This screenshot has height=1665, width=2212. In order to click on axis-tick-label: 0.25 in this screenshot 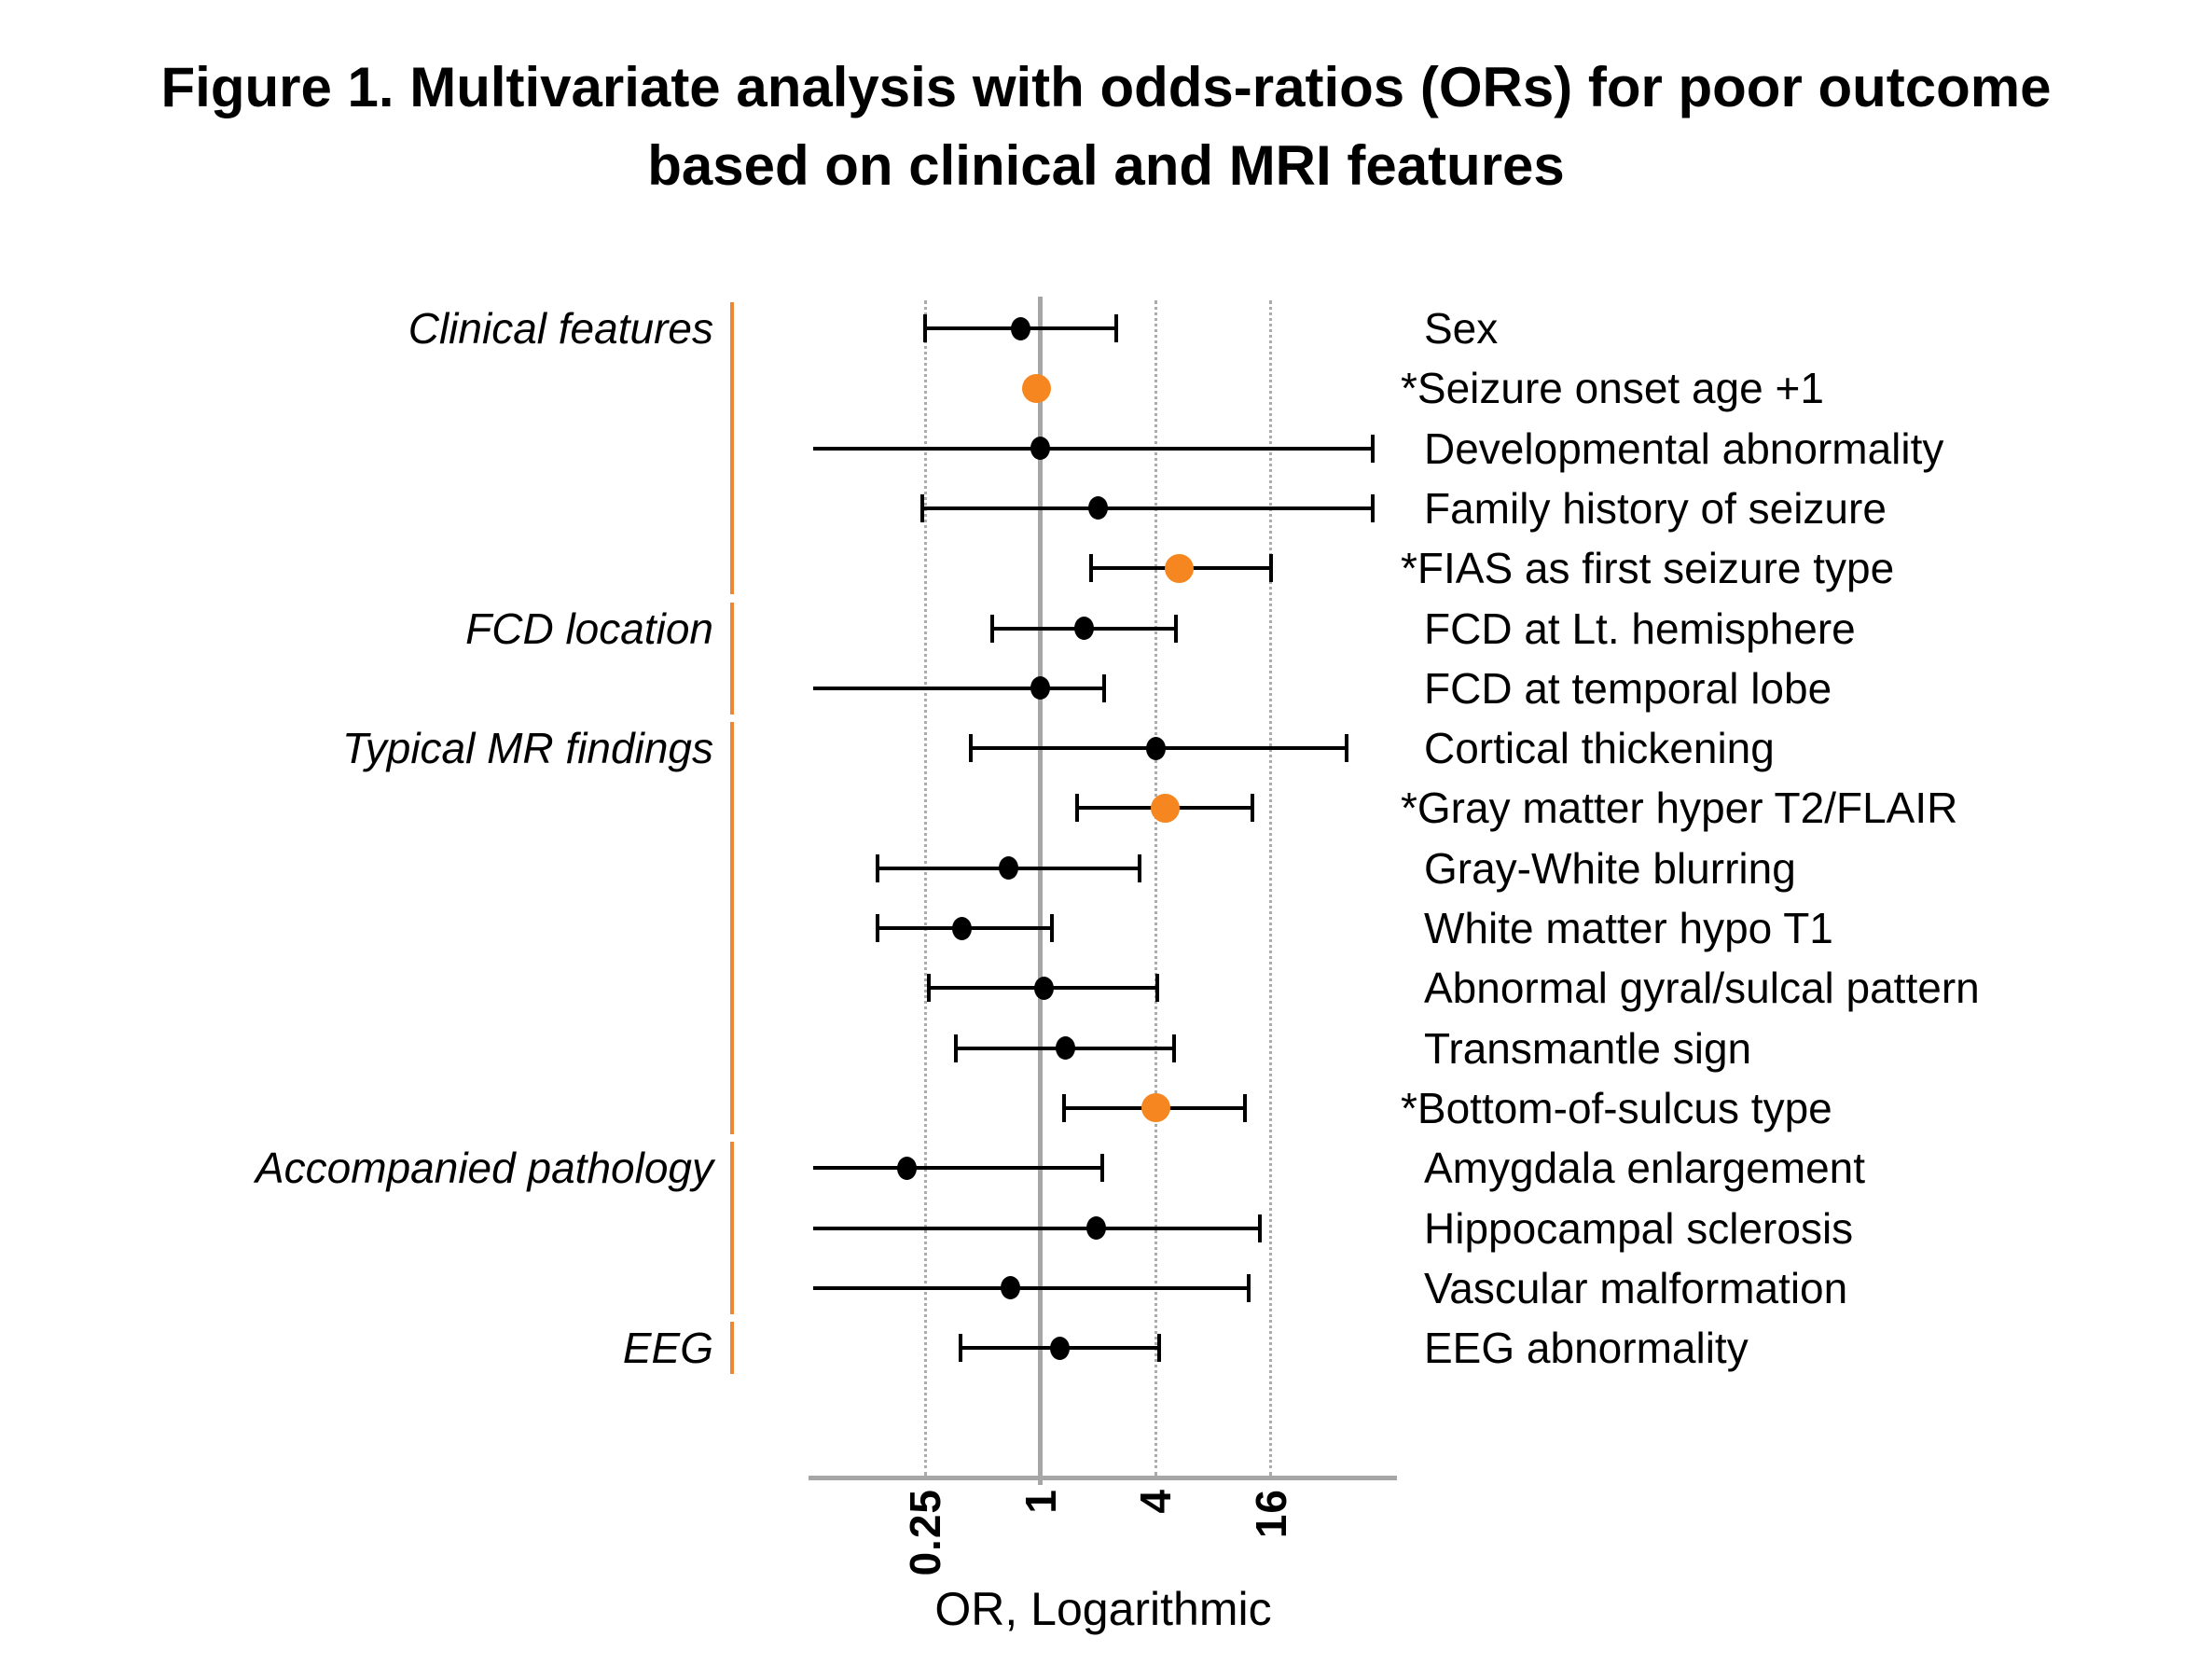, I will do `click(926, 1532)`.